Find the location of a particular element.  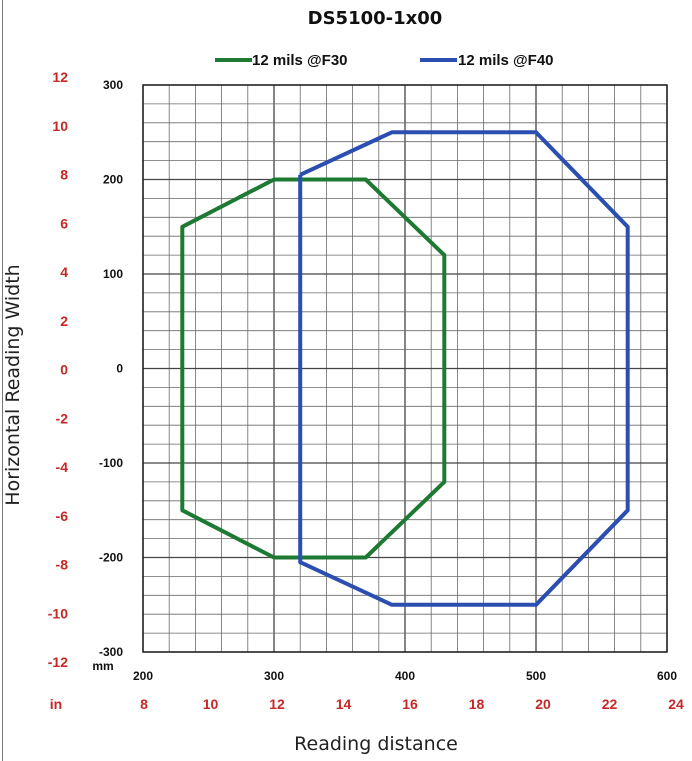

frame-border is located at coordinates (2, 380).